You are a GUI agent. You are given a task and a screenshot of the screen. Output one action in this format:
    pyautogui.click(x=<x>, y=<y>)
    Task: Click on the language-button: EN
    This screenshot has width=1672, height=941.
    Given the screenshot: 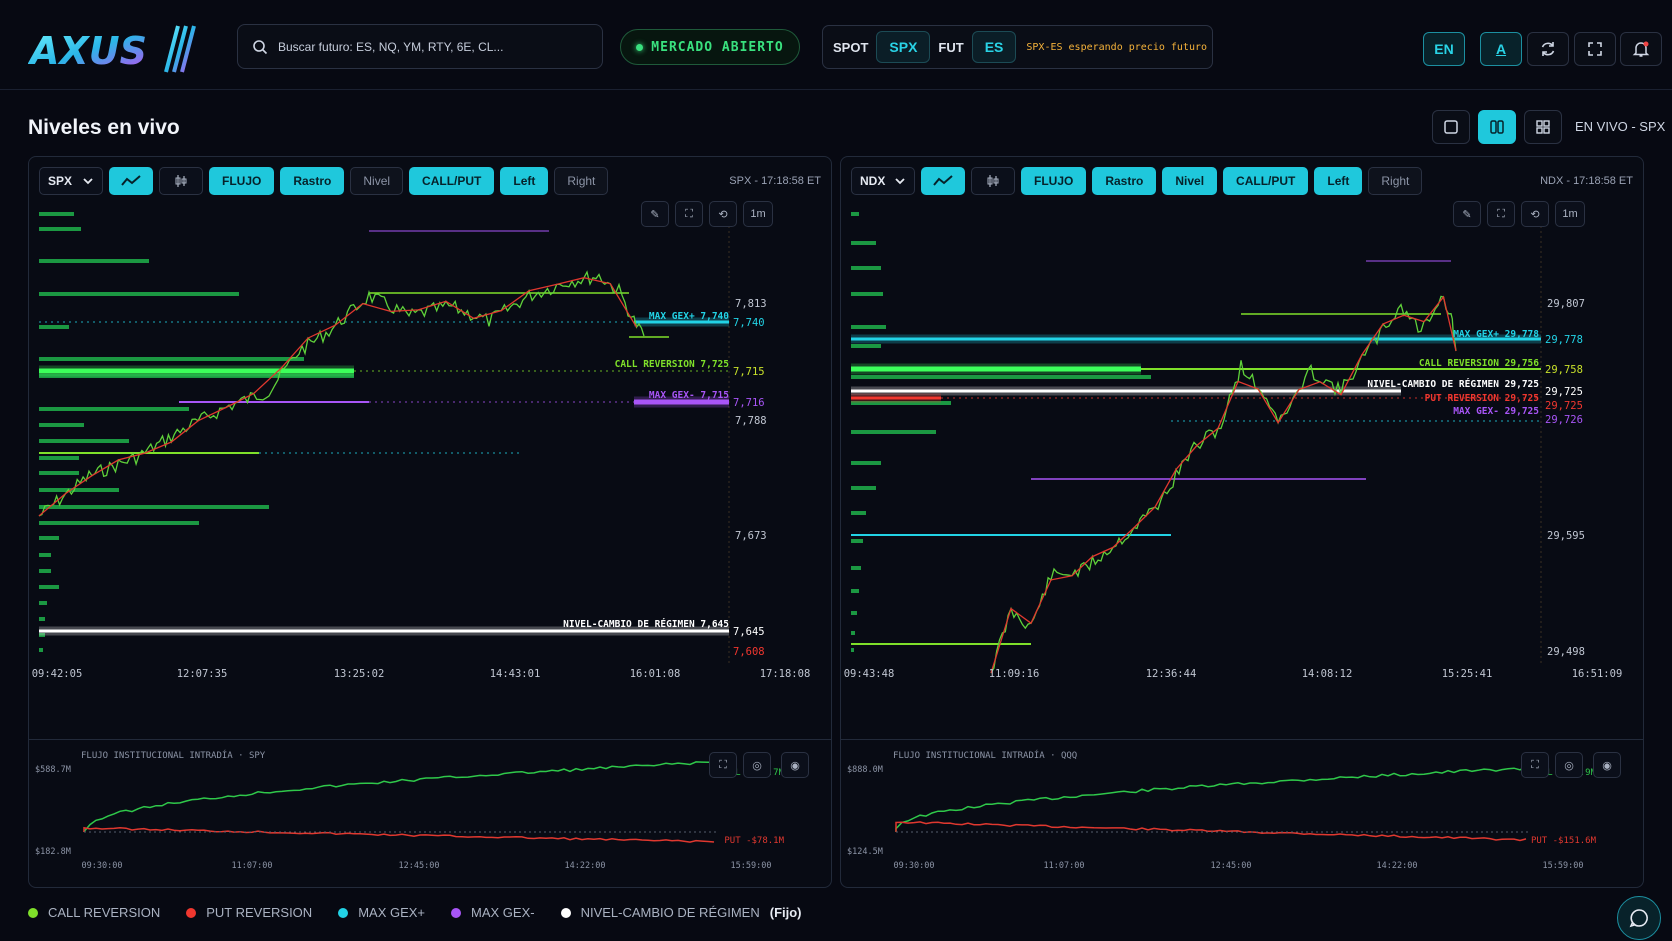 What is the action you would take?
    pyautogui.click(x=1444, y=49)
    